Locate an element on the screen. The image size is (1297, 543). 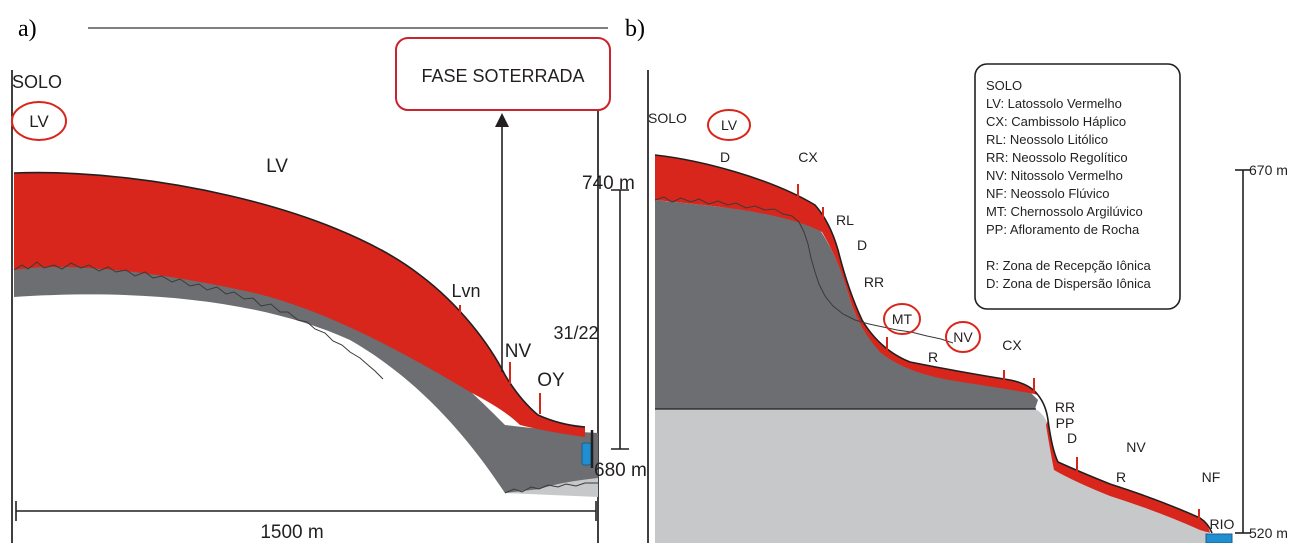
panel-b-bedrock is located at coordinates (932, 476).